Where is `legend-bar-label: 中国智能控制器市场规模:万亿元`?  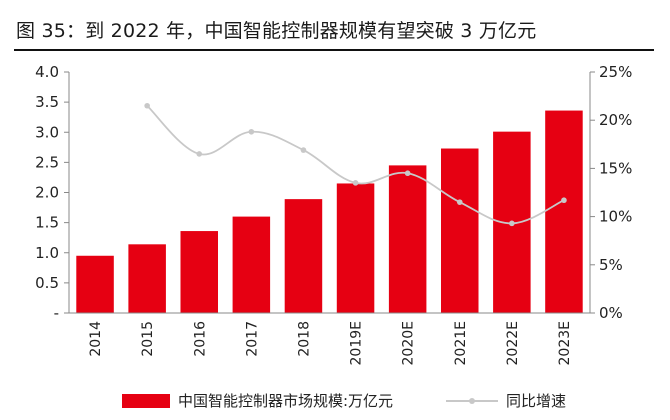 legend-bar-label: 中国智能控制器市场规模:万亿元 is located at coordinates (285, 400).